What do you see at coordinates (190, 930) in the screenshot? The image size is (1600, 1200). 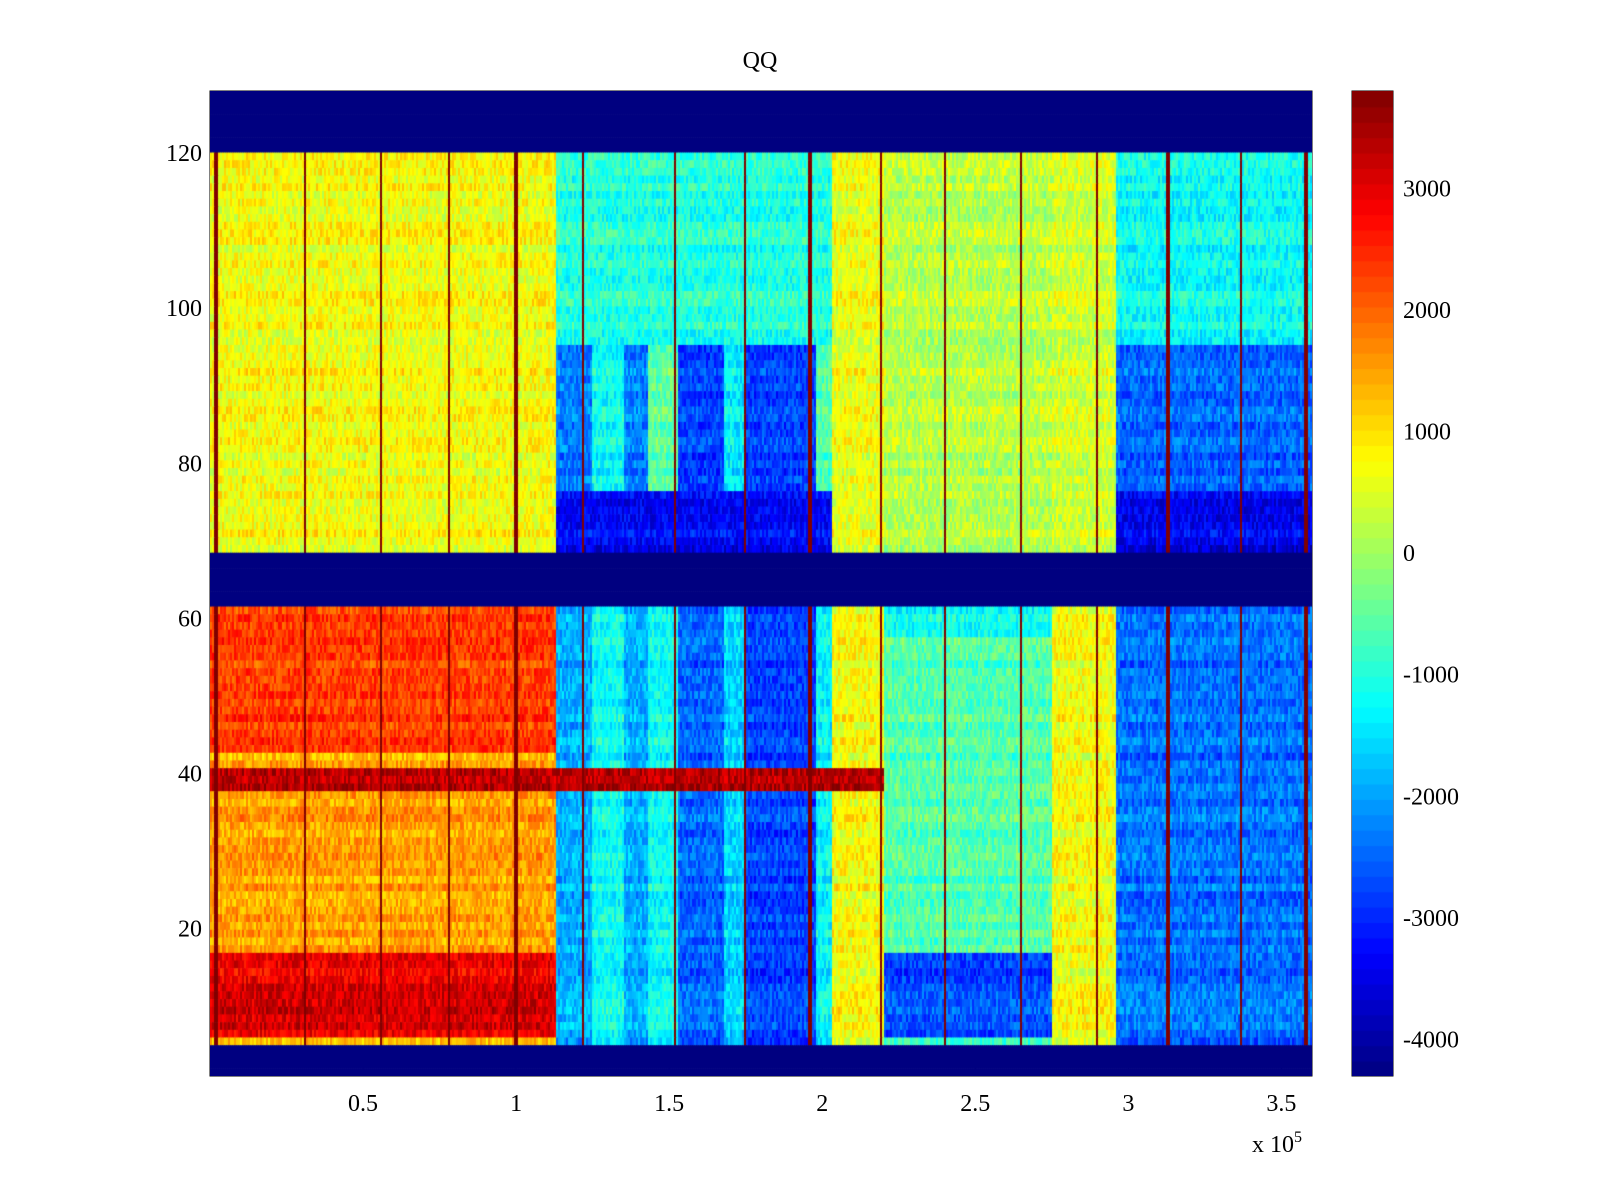 I see `y-tick-label: 20` at bounding box center [190, 930].